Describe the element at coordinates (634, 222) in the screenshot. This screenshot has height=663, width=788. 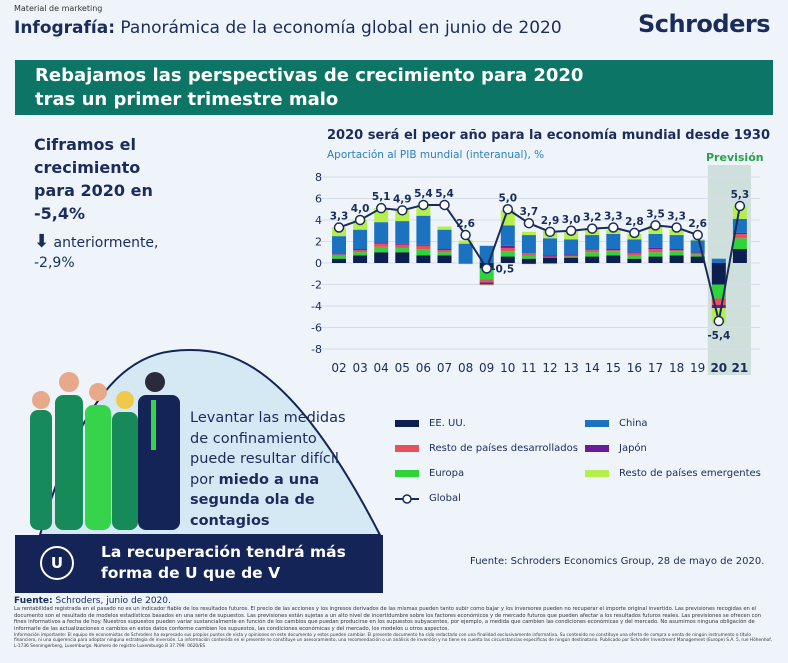
I see `data-label: 2,8` at that location.